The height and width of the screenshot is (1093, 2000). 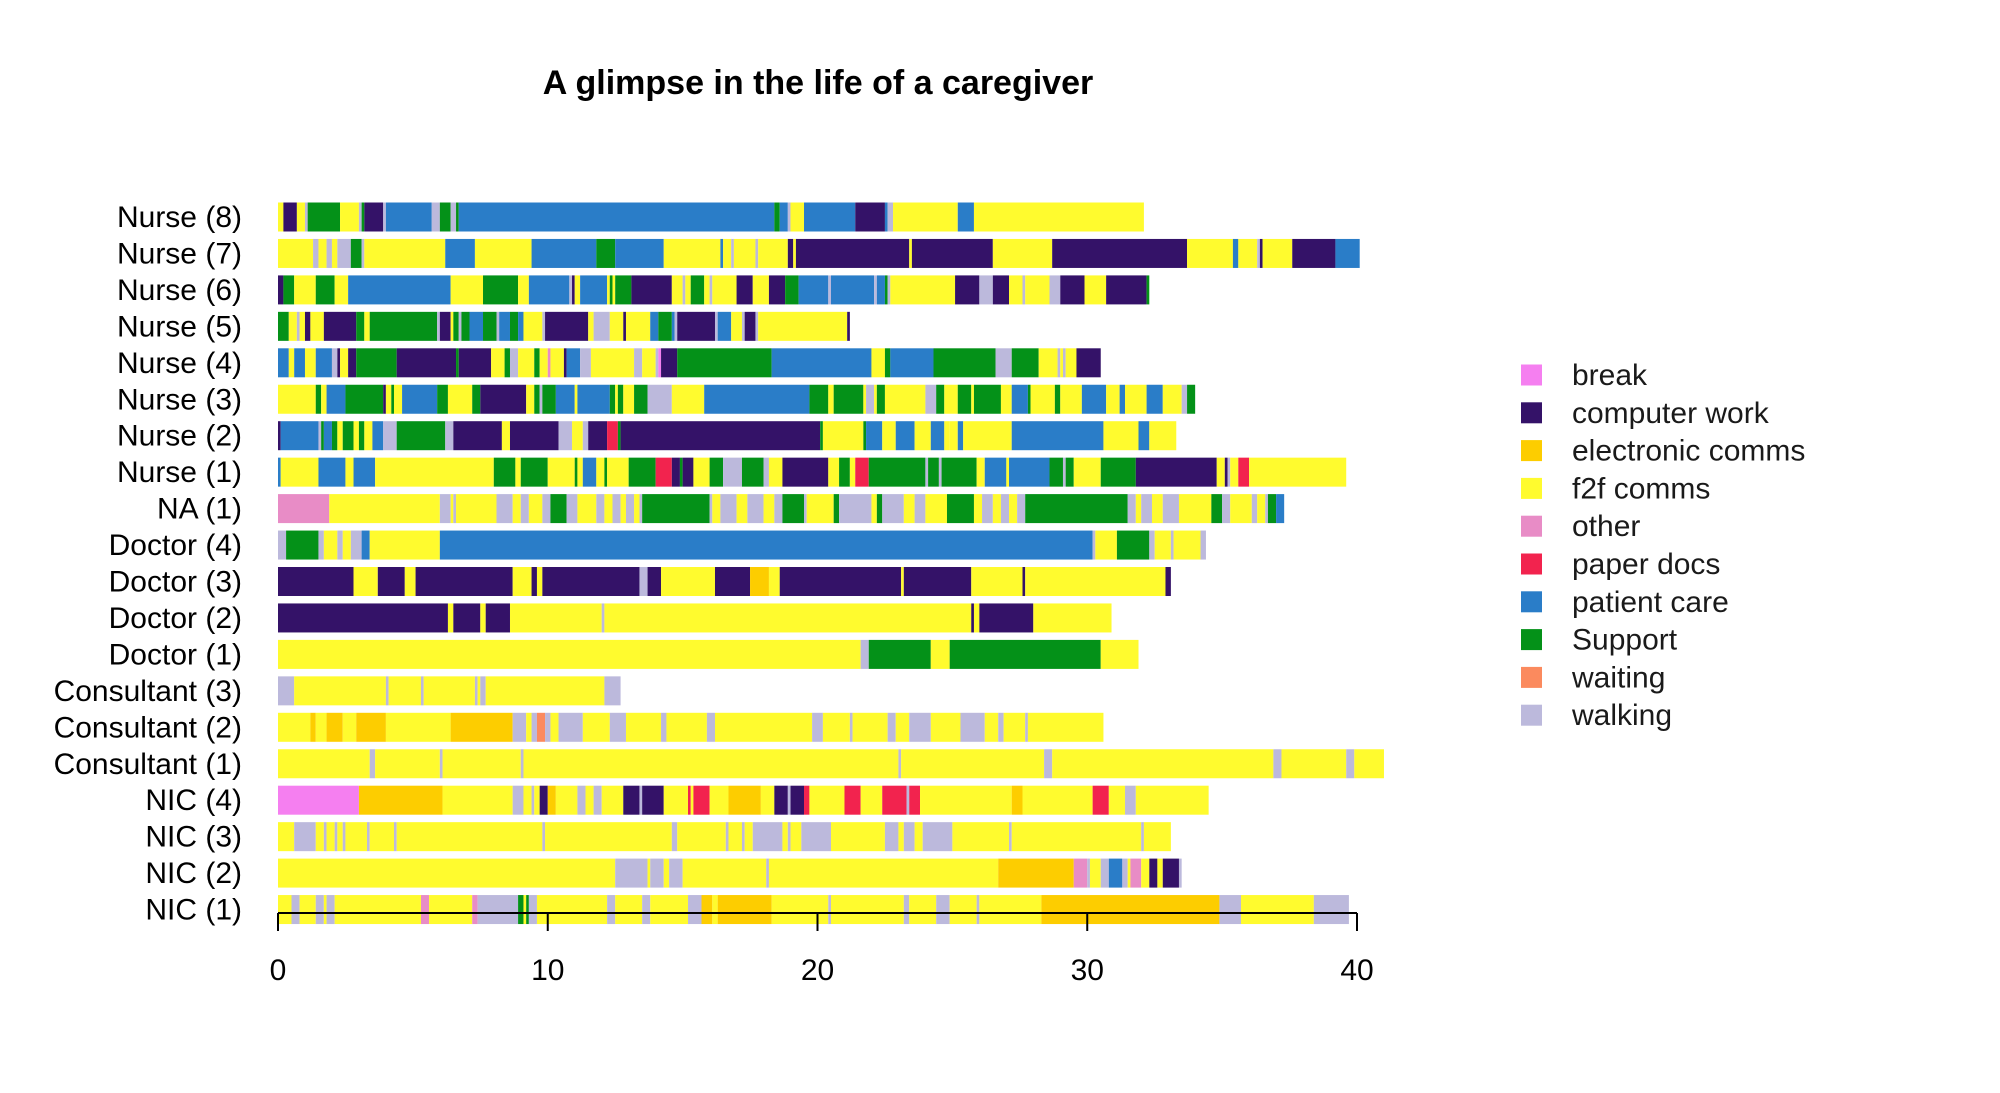 What do you see at coordinates (193, 910) in the screenshot?
I see `y-axis-label: NIC (1)` at bounding box center [193, 910].